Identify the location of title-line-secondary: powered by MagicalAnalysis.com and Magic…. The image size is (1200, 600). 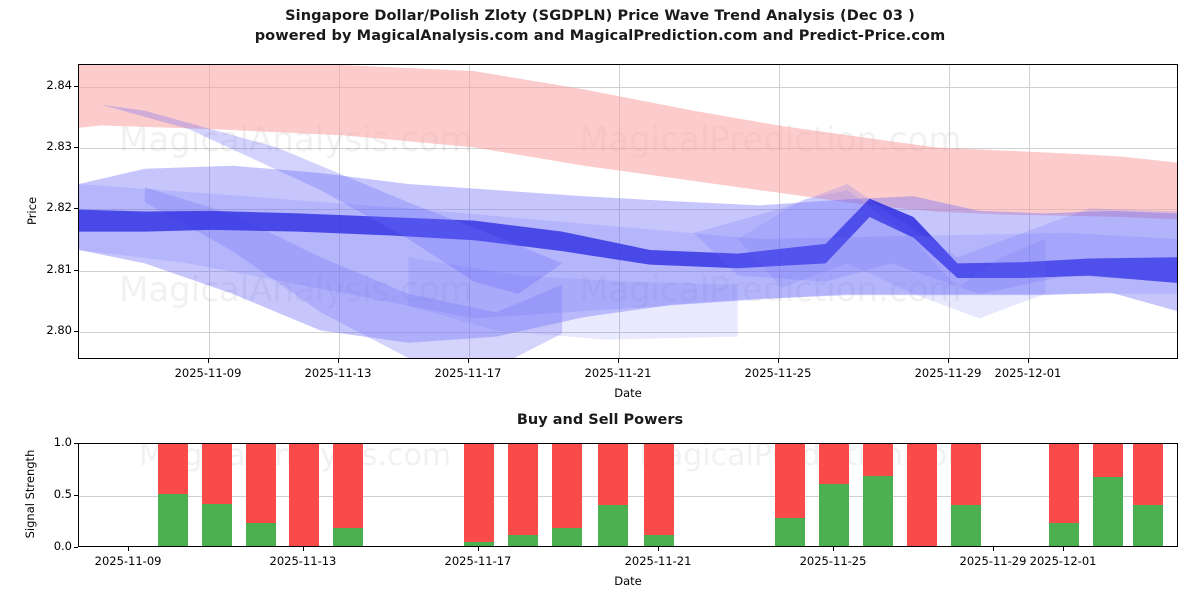
(600, 36).